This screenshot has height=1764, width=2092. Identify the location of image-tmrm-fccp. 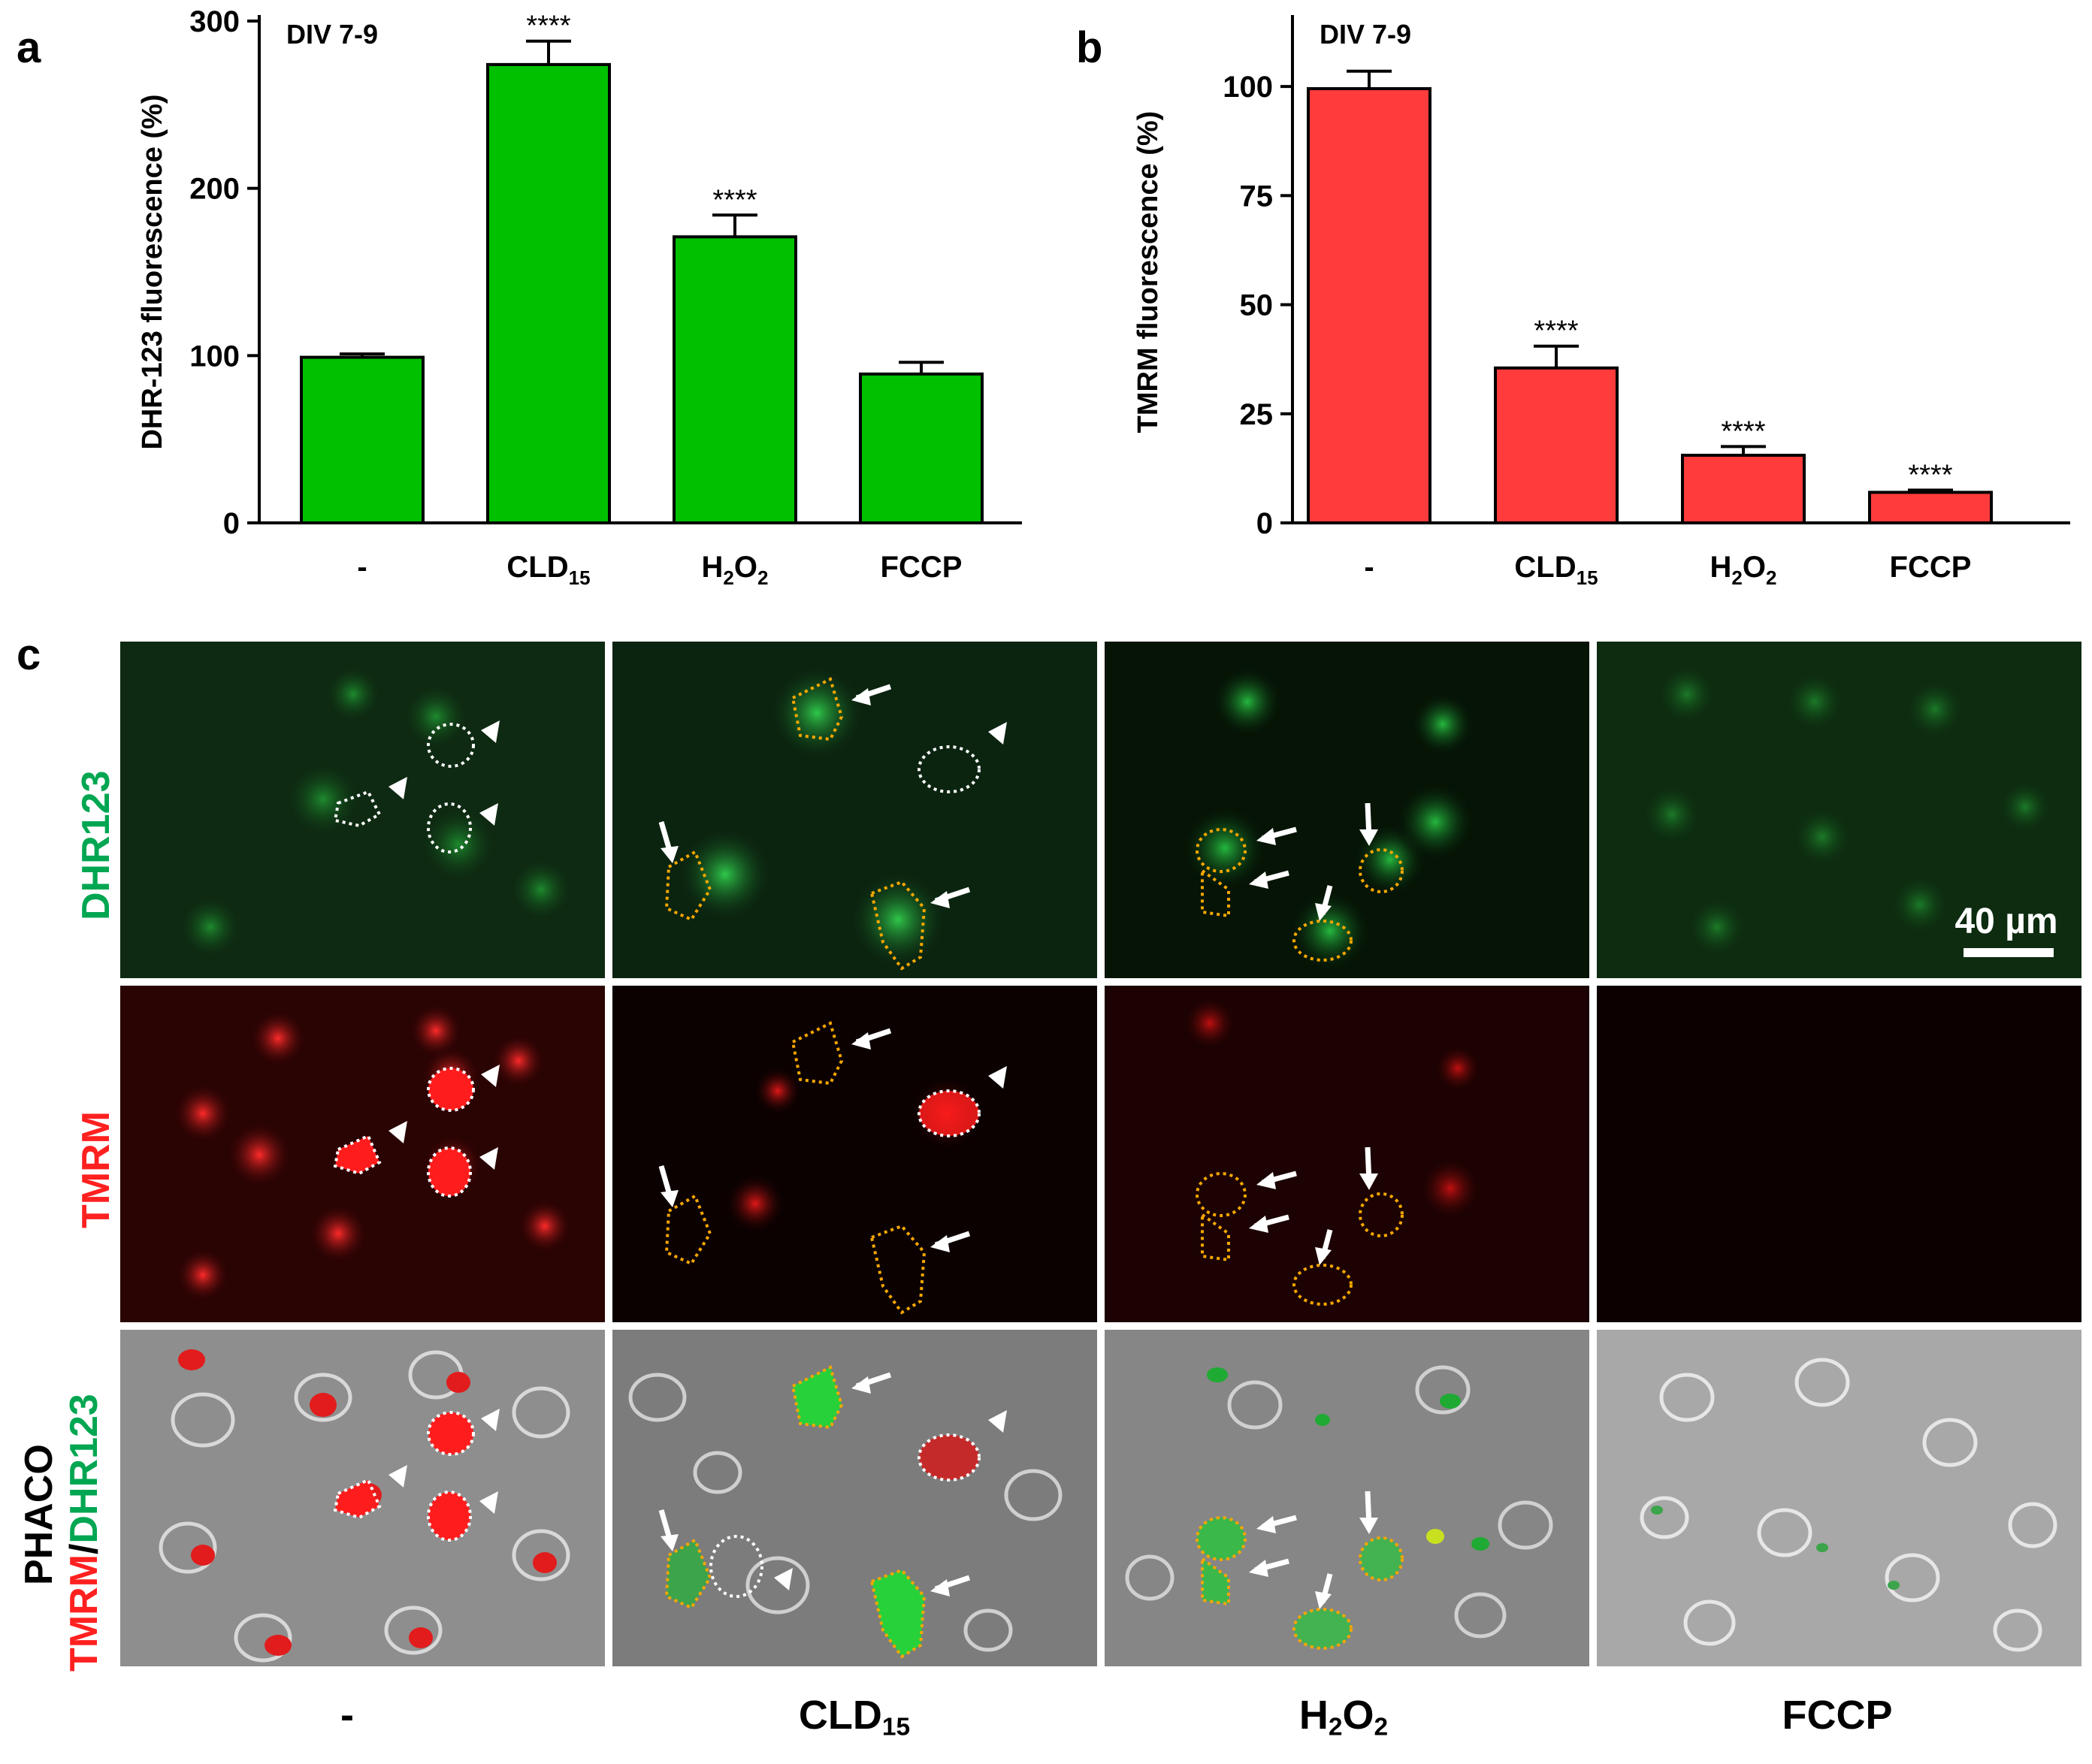
(1839, 1154).